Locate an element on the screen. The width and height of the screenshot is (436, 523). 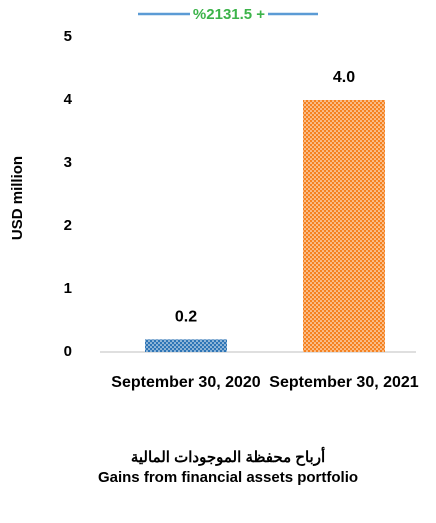
data-label: 0.2 is located at coordinates (186, 317).